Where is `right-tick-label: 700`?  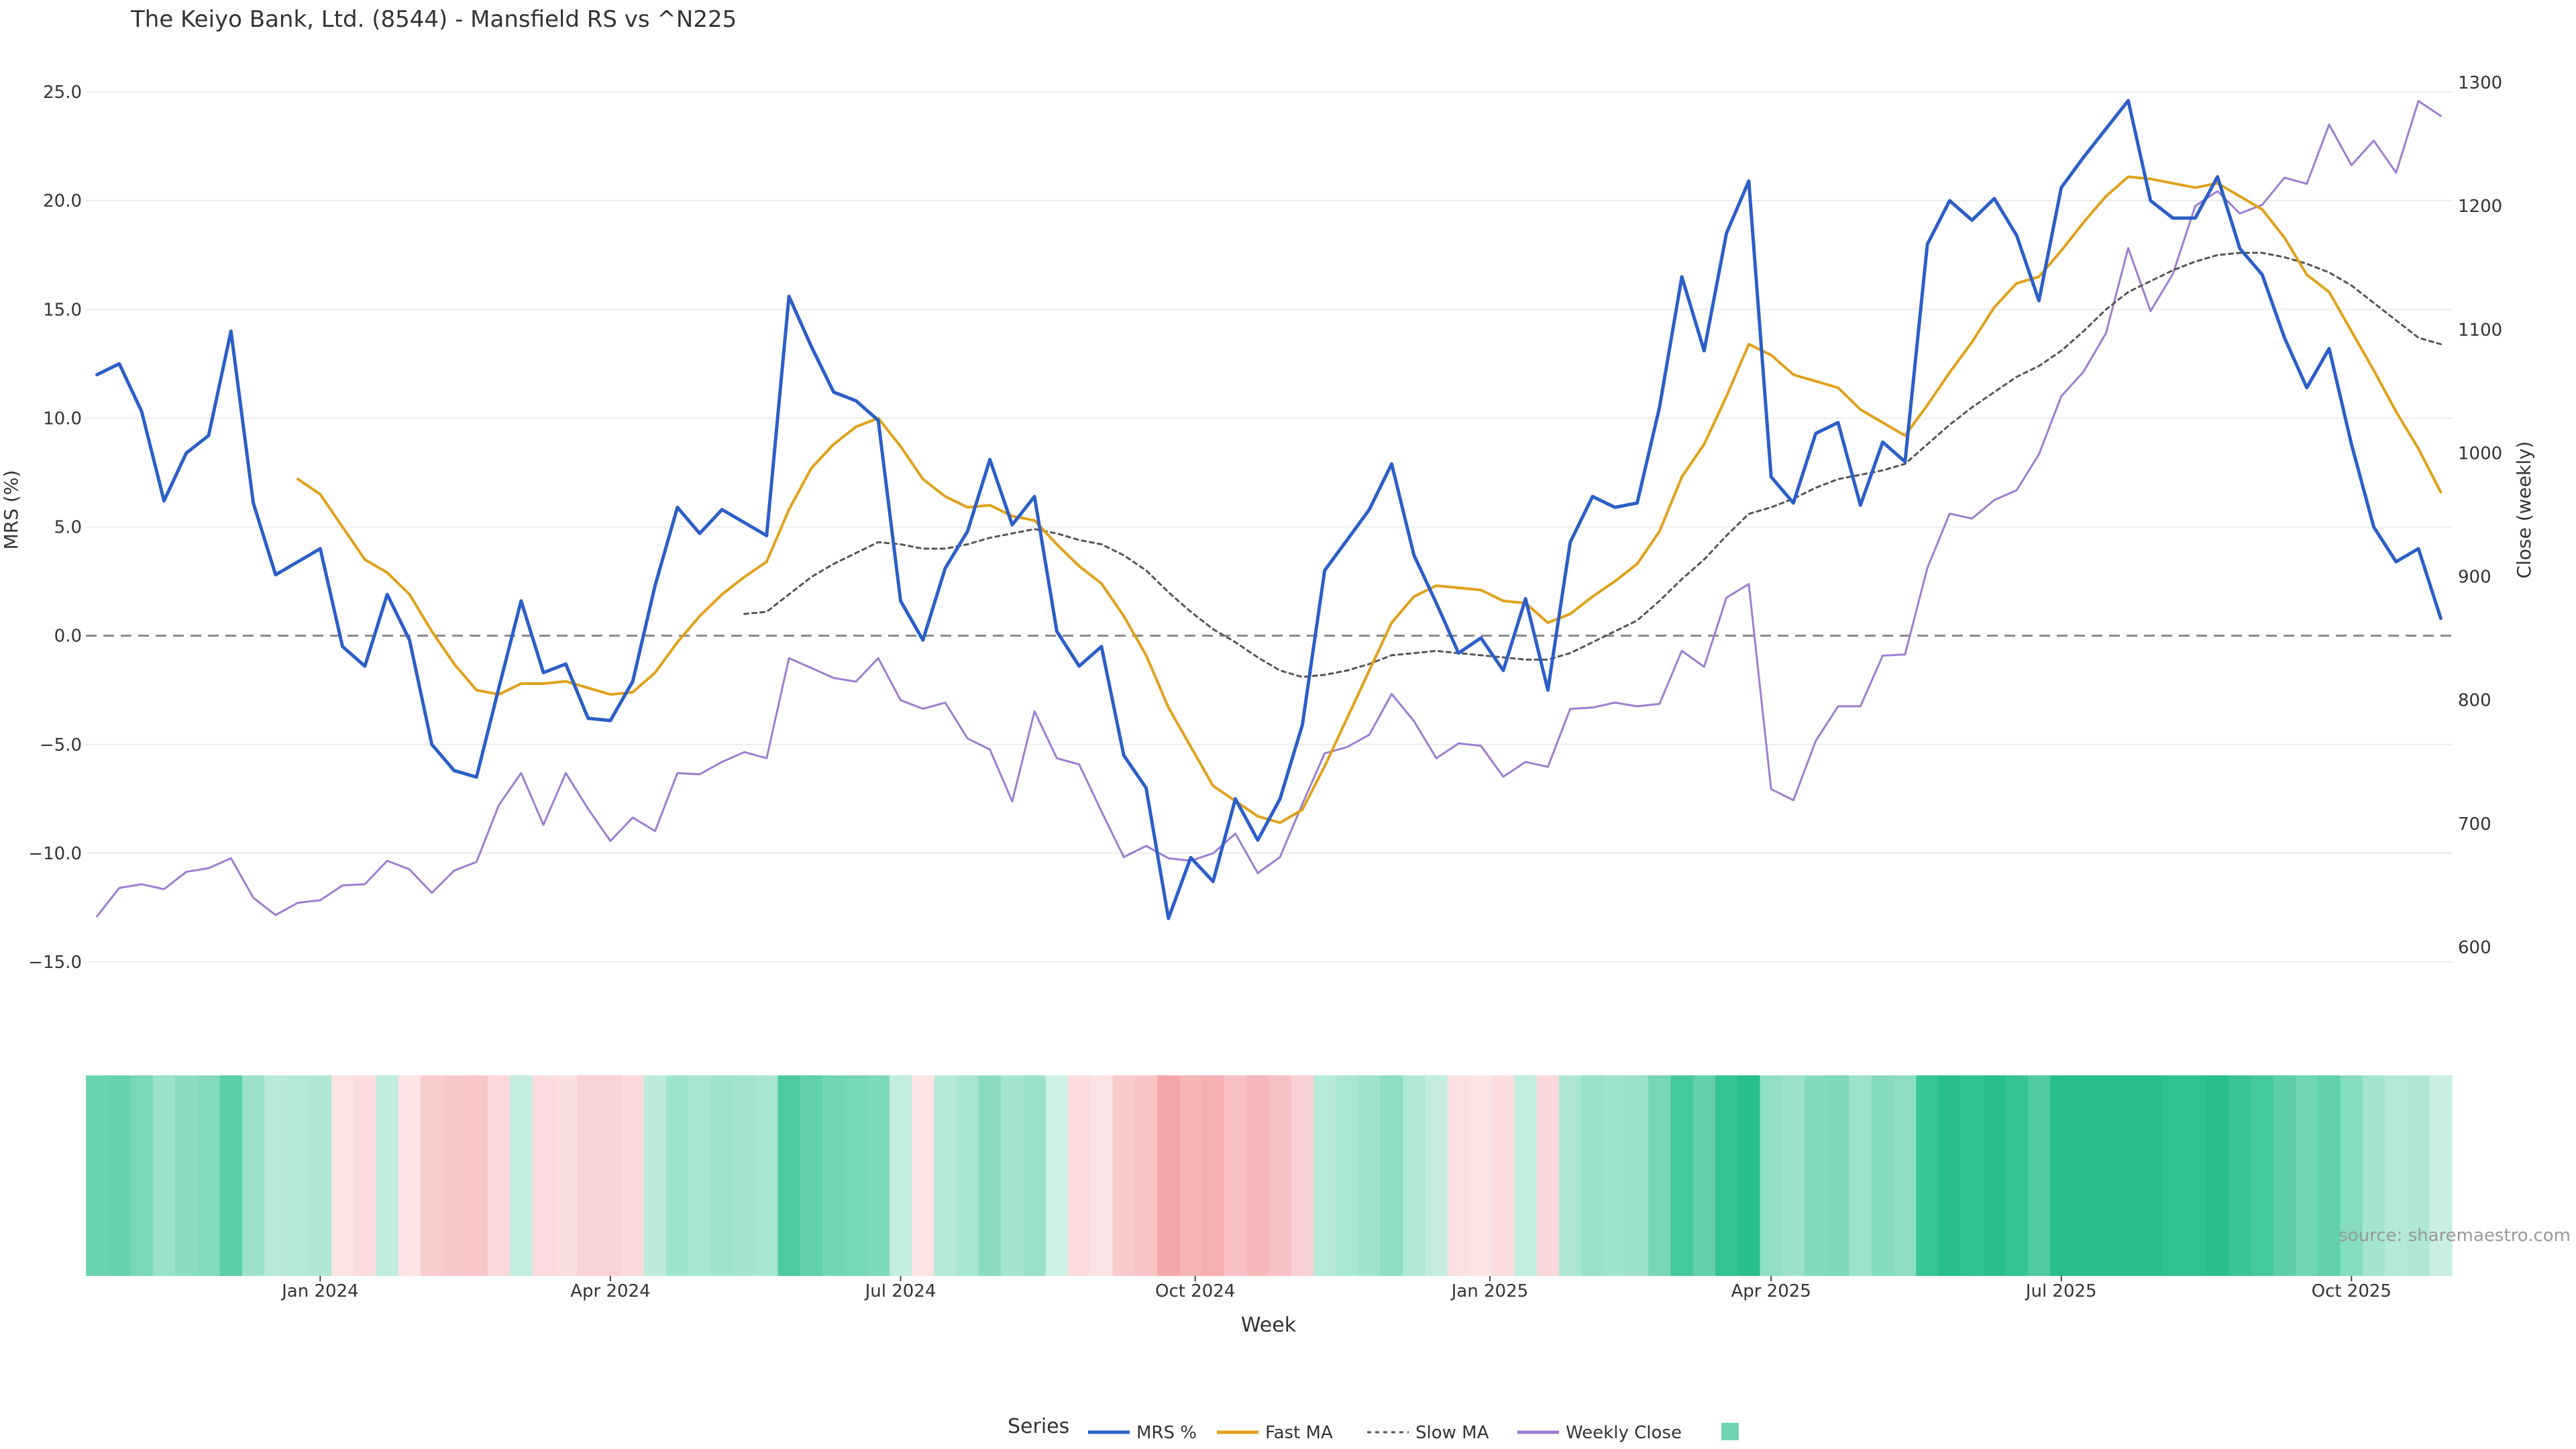 right-tick-label: 700 is located at coordinates (2474, 824).